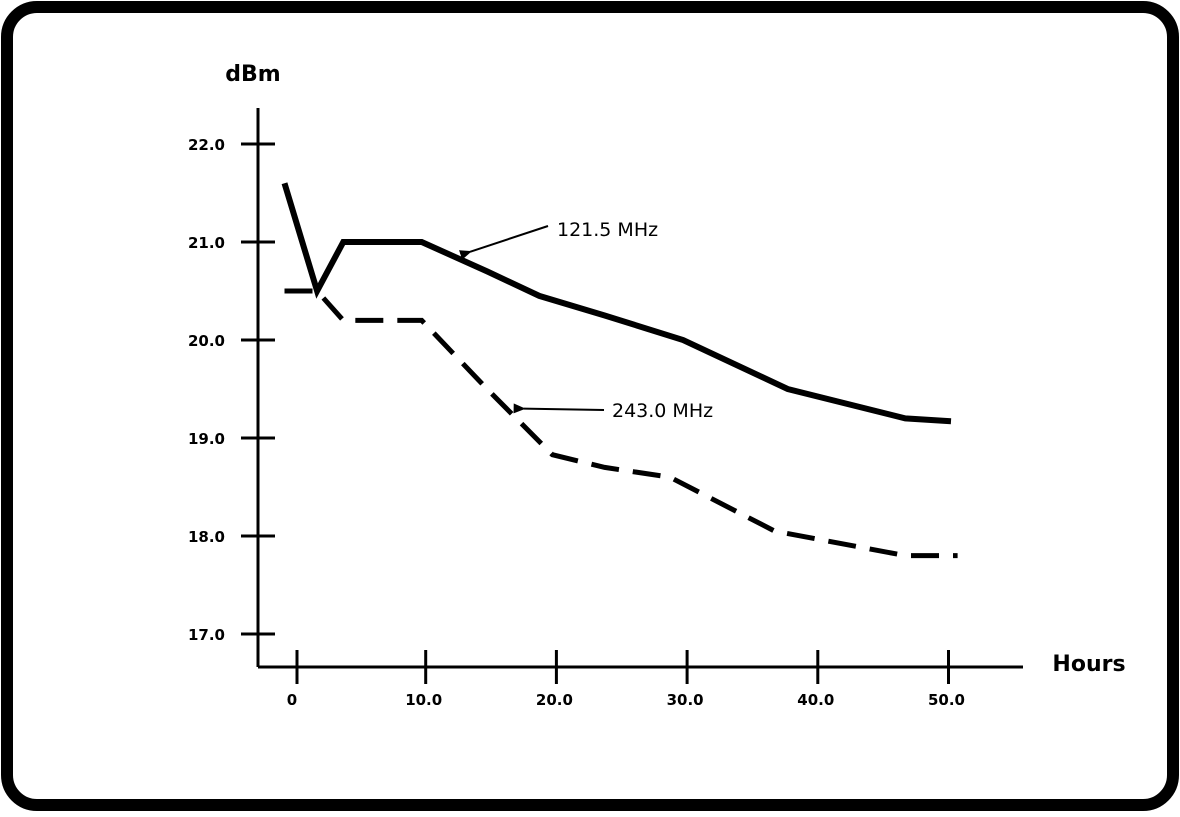 The height and width of the screenshot is (817, 1180). Describe the element at coordinates (585, 320) in the screenshot. I see `annotation-layer: 121.5 MHz 243.0 MHz` at that location.